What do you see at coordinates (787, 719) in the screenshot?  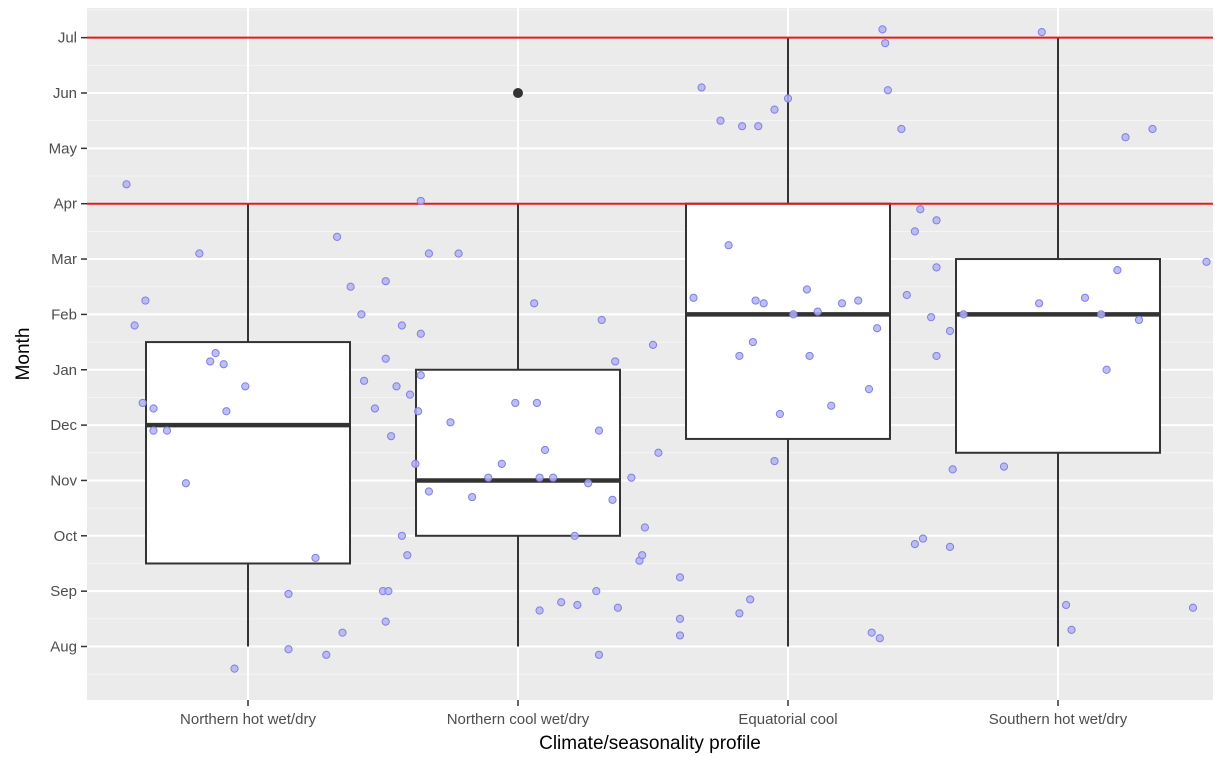 I see `x-tick-label: Equatorial cool` at bounding box center [787, 719].